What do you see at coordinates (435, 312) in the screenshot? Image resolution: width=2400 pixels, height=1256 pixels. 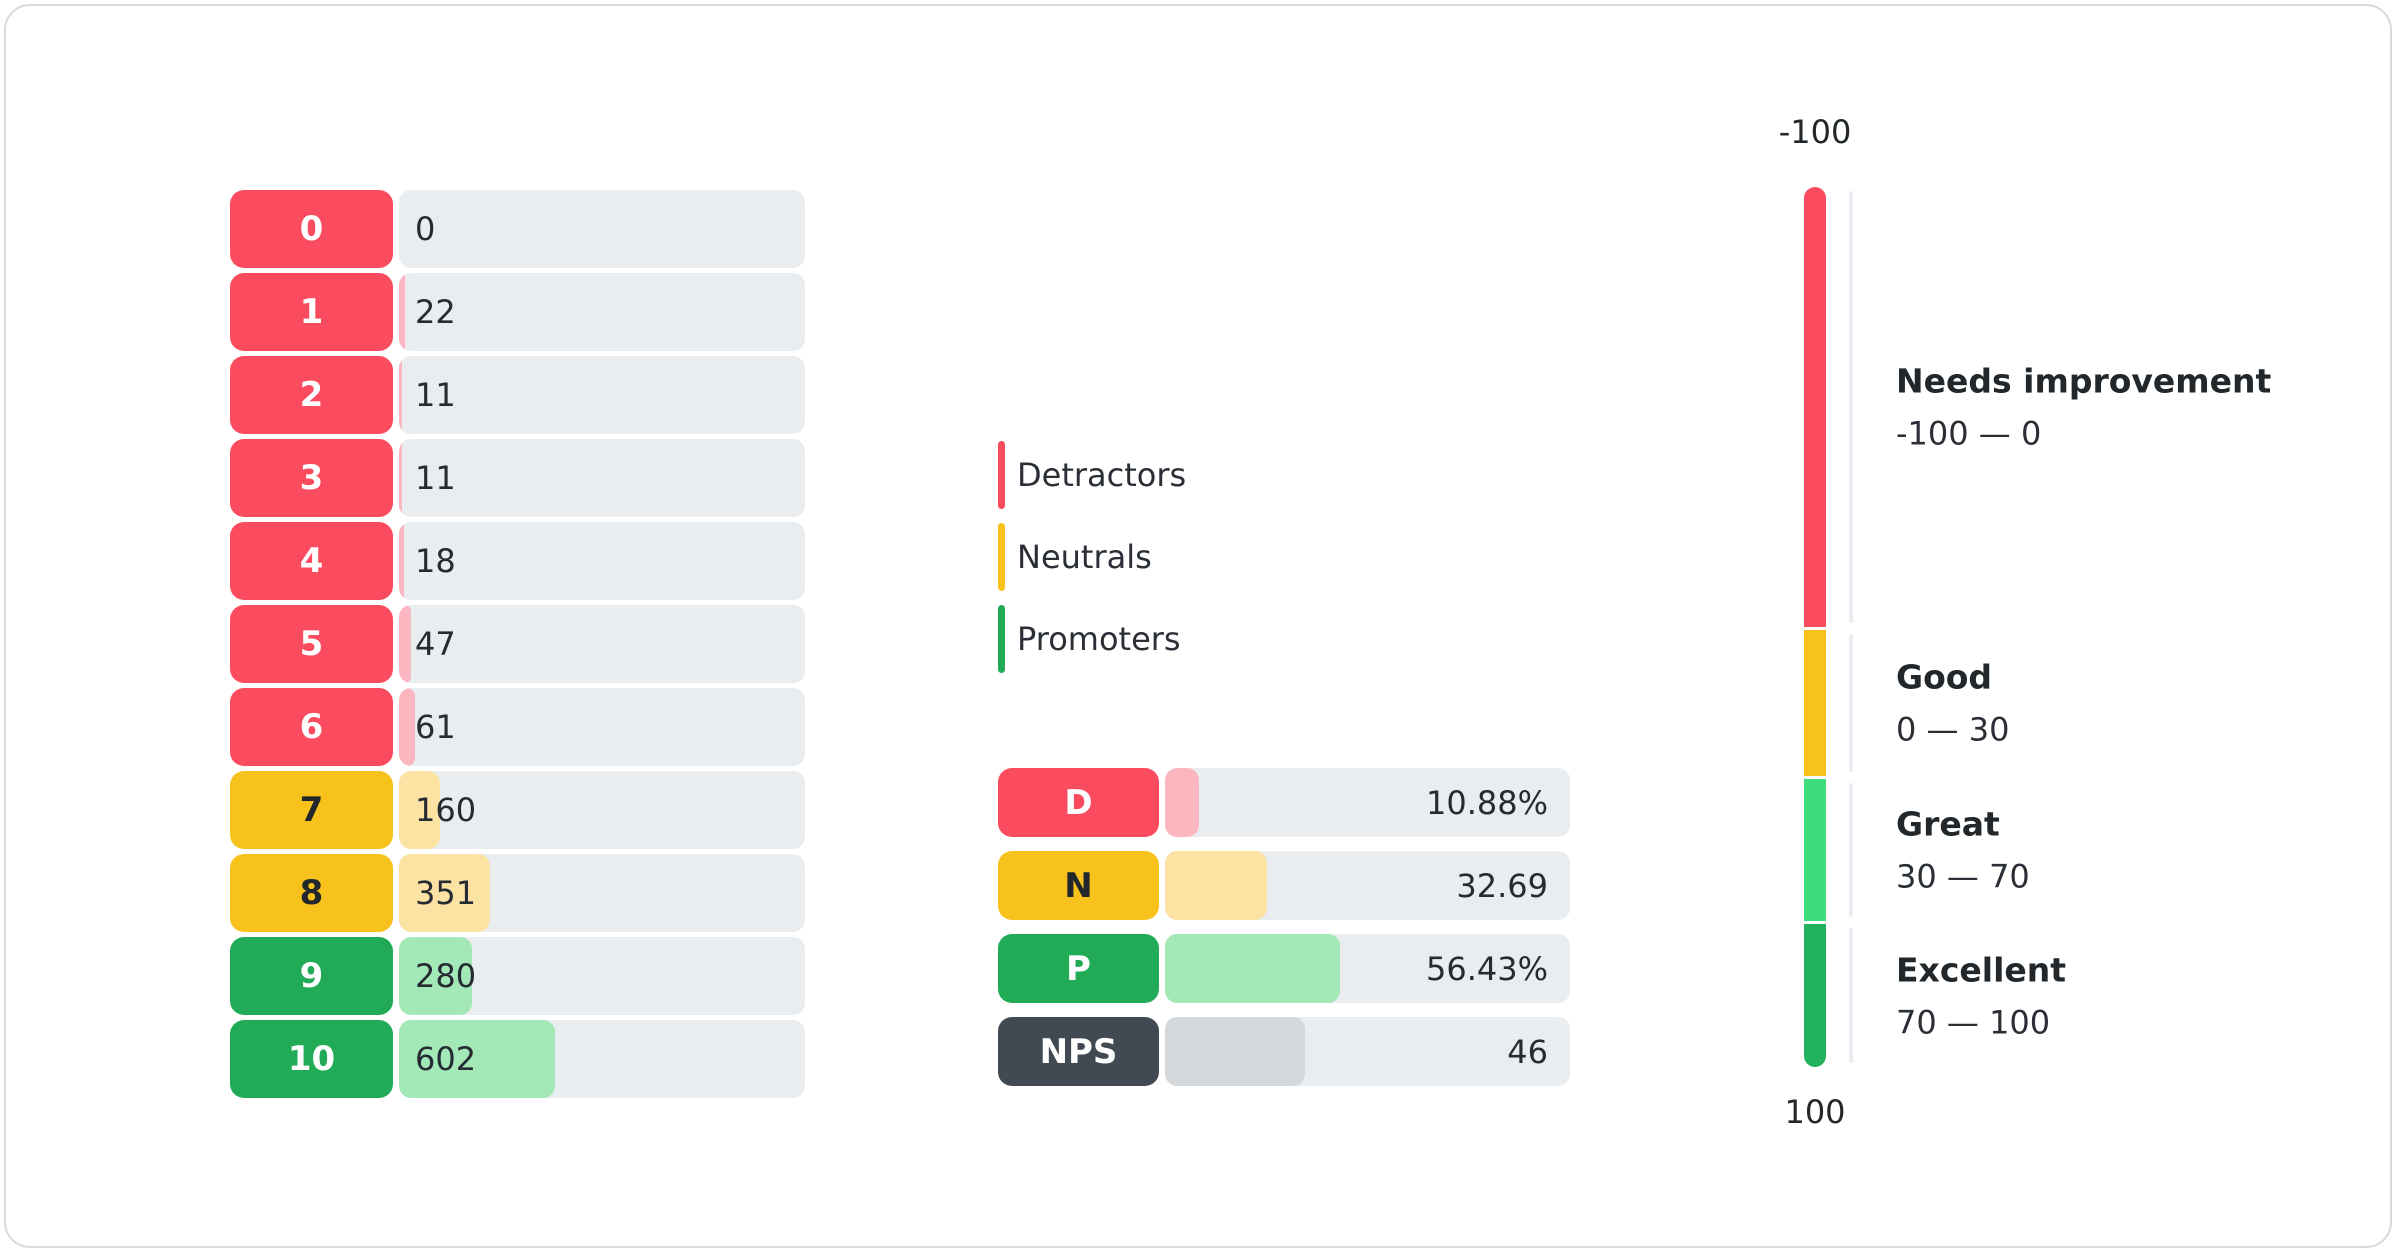 I see `score-count: 22` at bounding box center [435, 312].